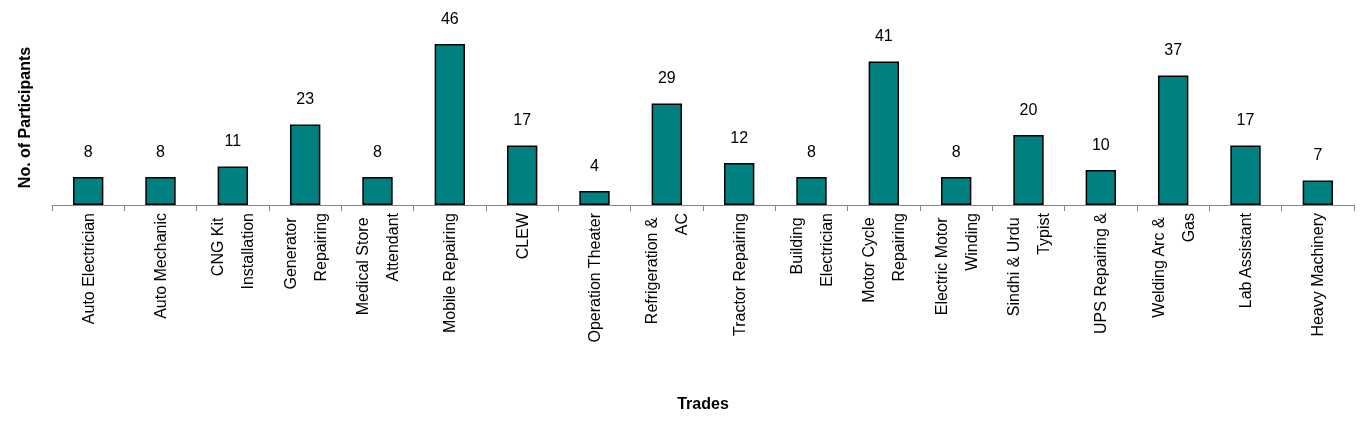  Describe the element at coordinates (811, 250) in the screenshot. I see `x-tick-label: Building Electrician` at that location.